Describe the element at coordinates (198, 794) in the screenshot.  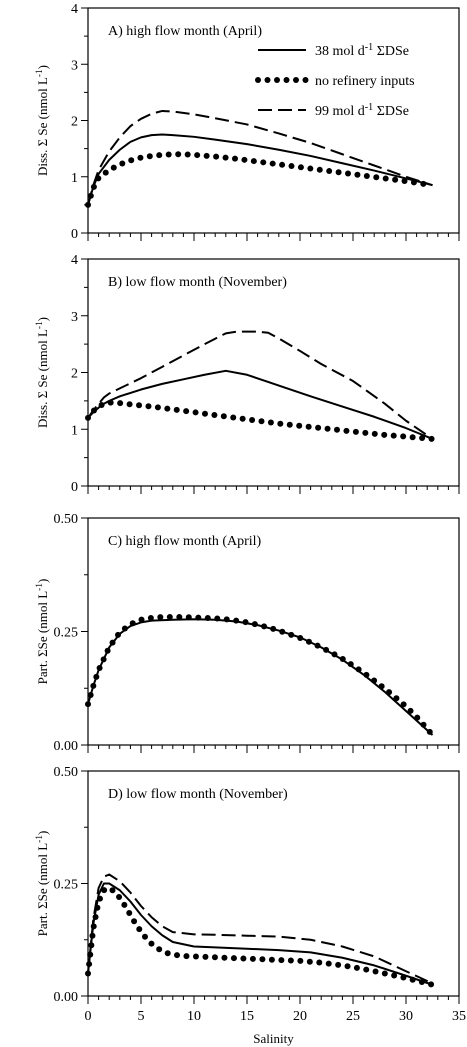
I see `panel-label: D) low flow month (November)` at that location.